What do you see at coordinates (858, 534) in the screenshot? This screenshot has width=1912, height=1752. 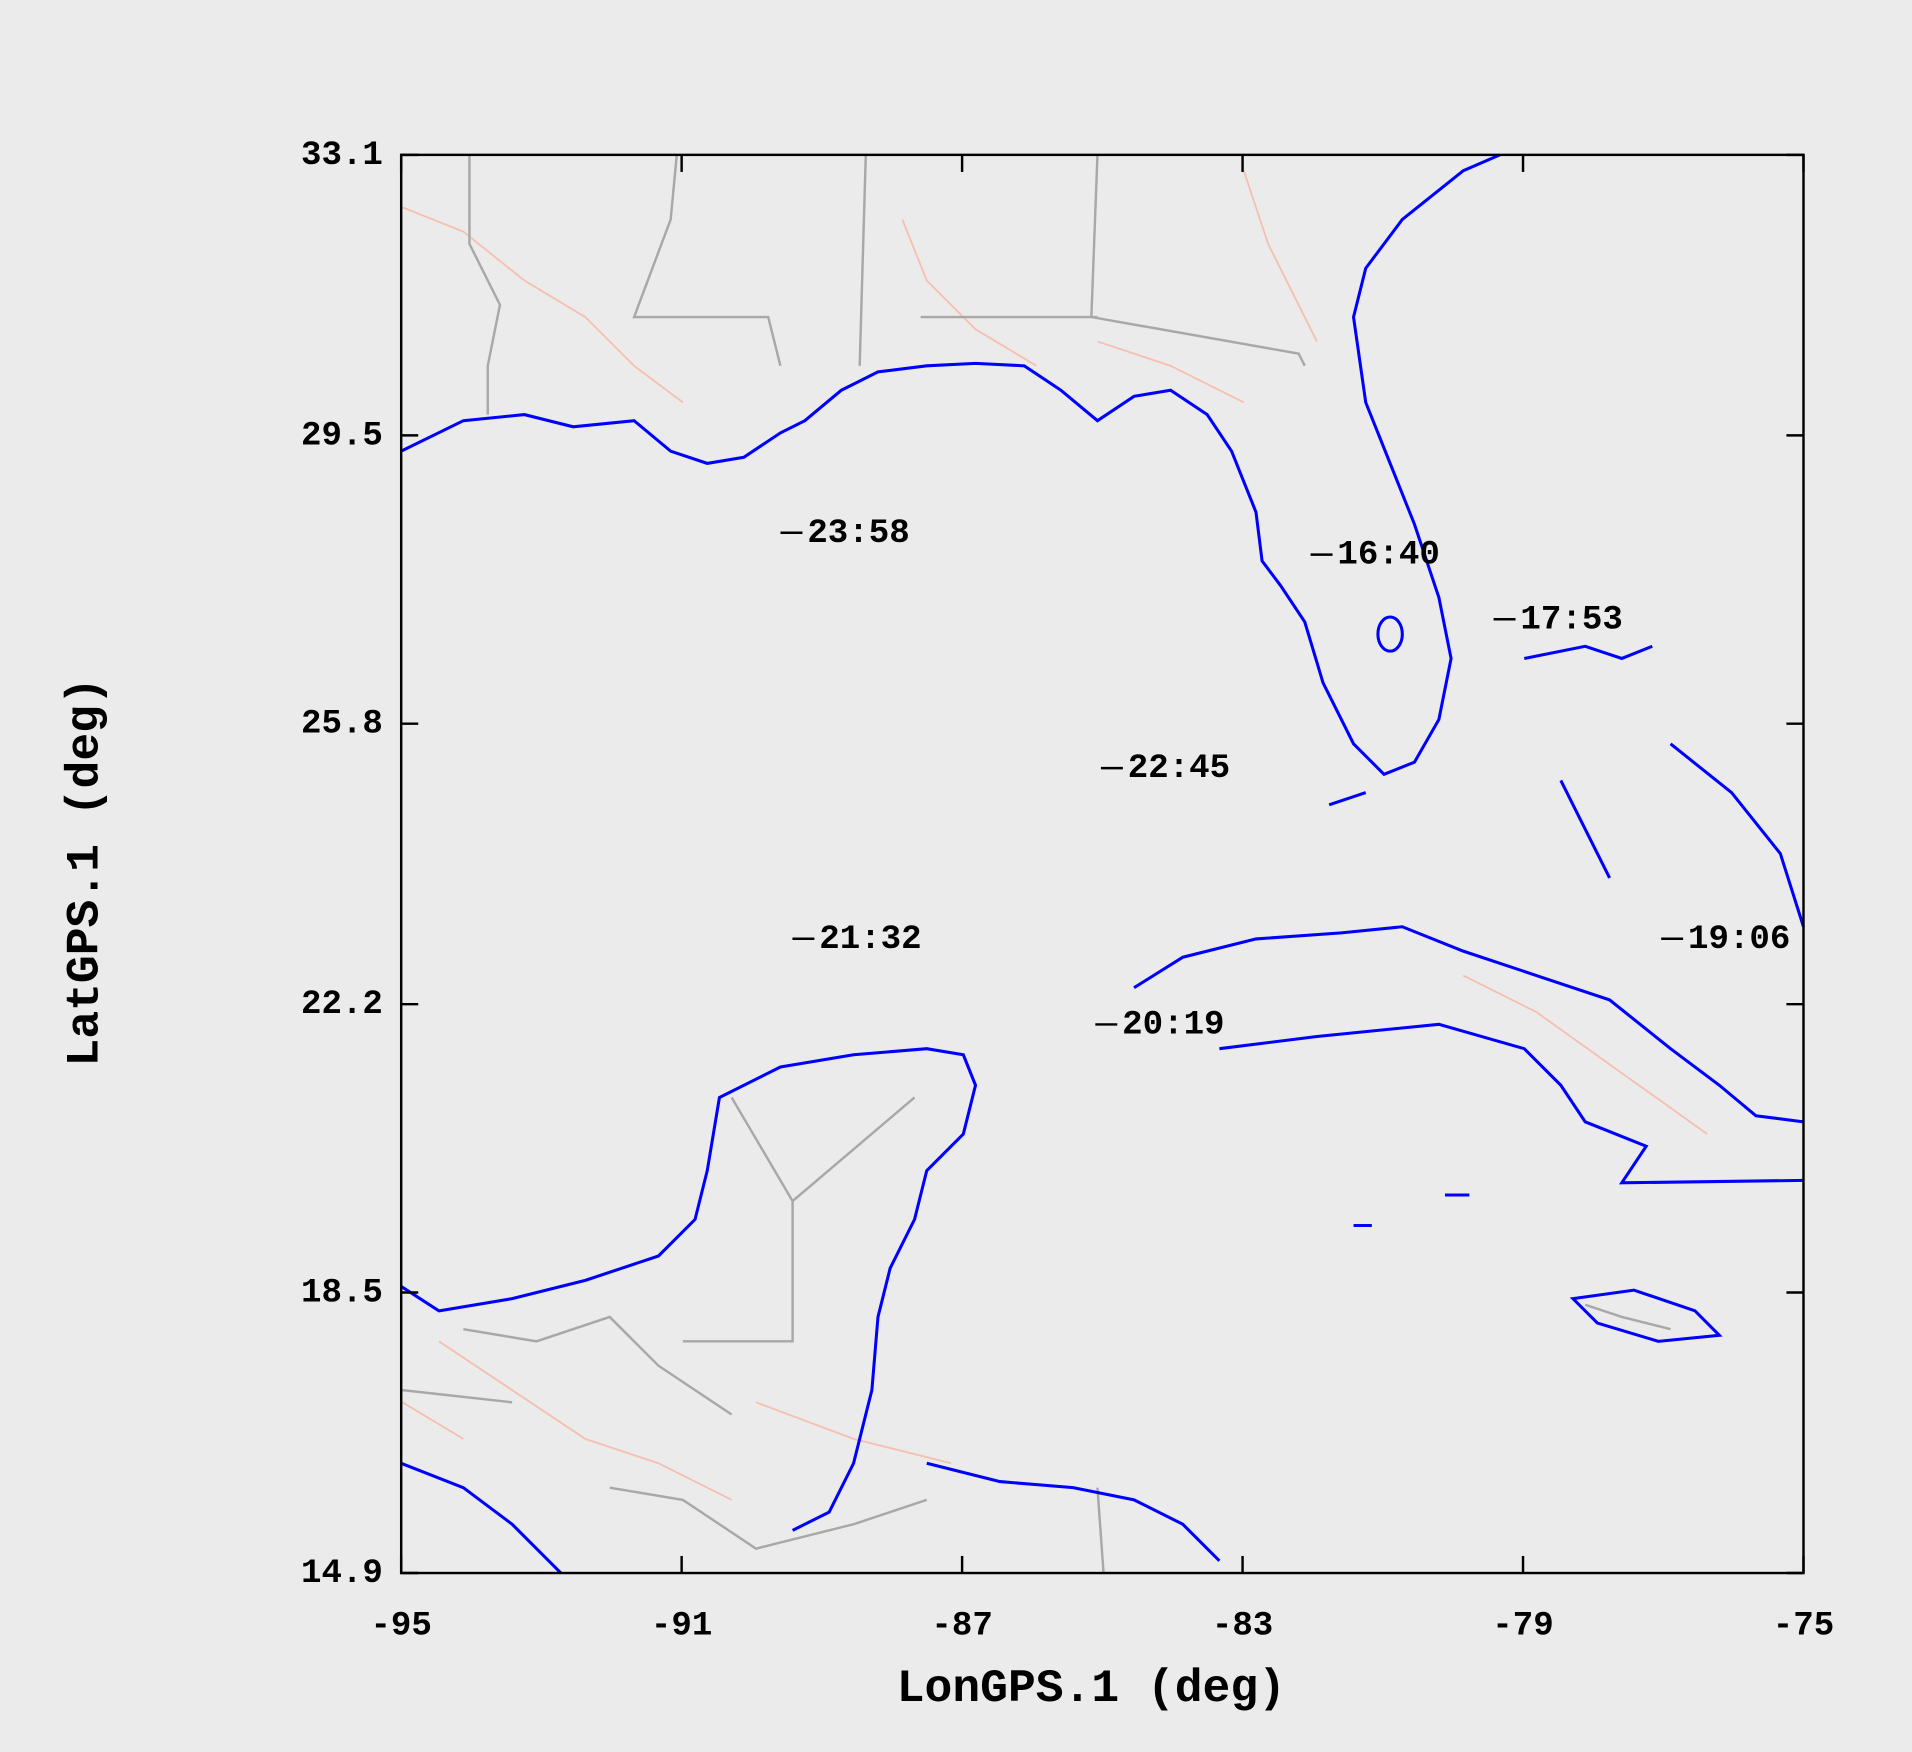 I see `annotation: 23:58` at bounding box center [858, 534].